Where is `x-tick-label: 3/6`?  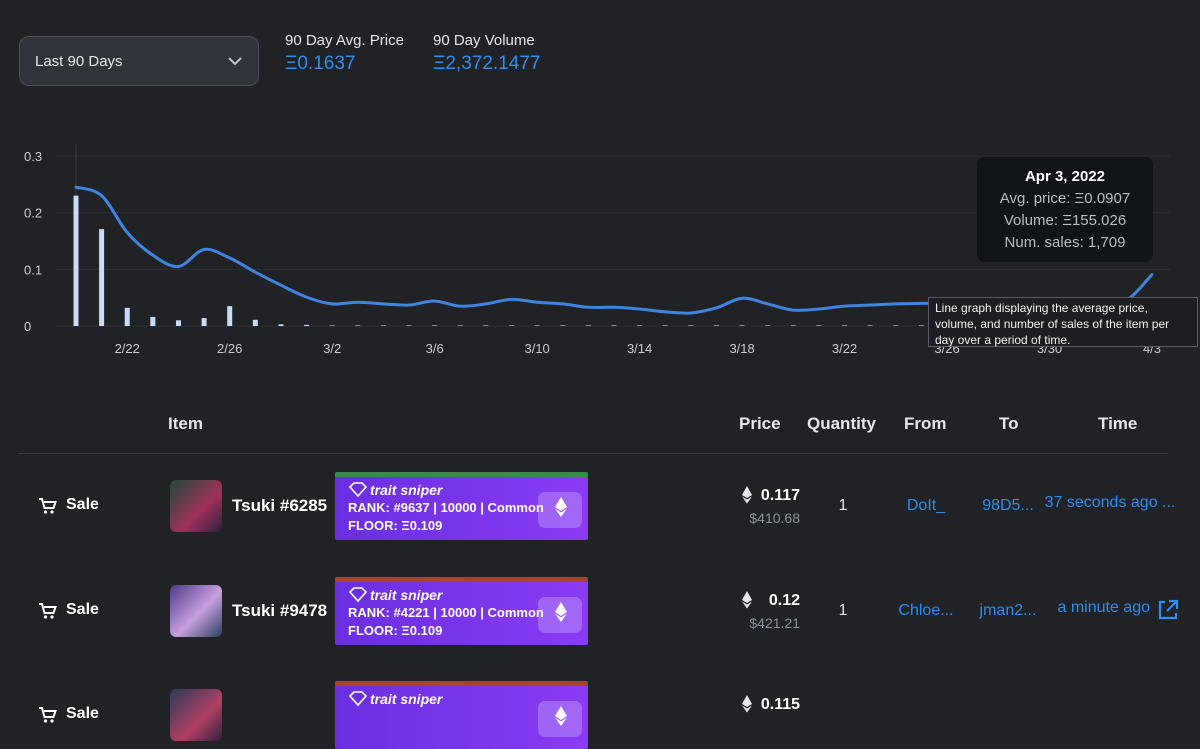 x-tick-label: 3/6 is located at coordinates (435, 348).